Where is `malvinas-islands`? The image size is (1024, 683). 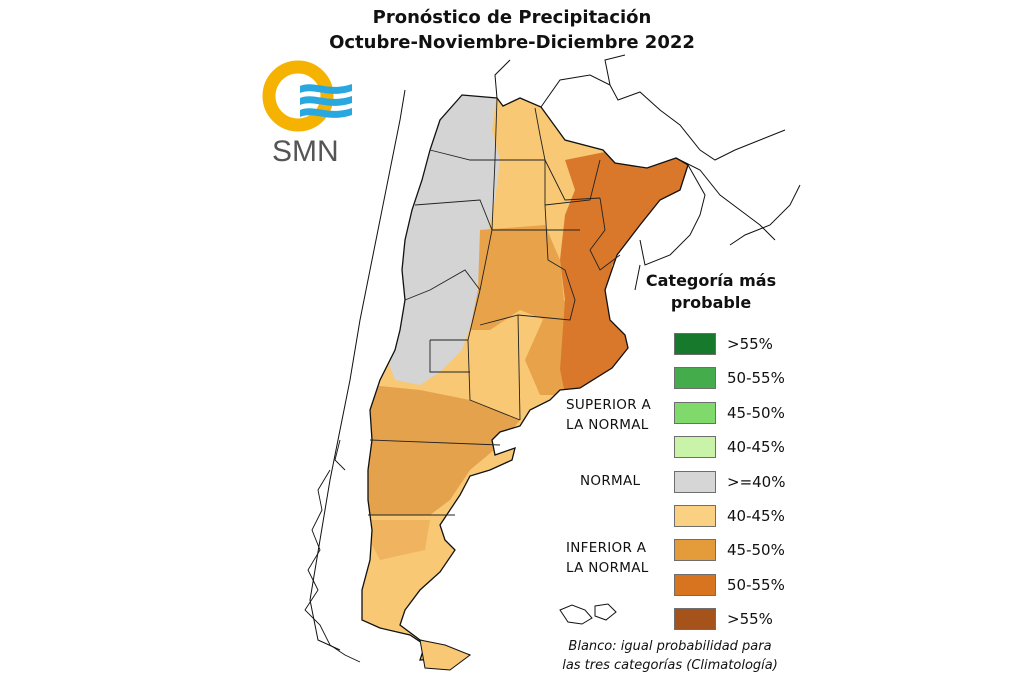 malvinas-islands is located at coordinates (588, 614).